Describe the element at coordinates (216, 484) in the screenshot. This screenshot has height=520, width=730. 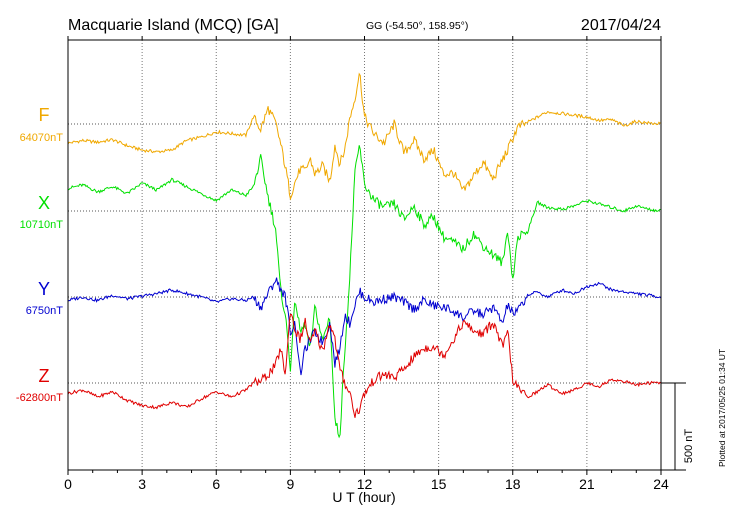
I see `x-tick-label: 6` at that location.